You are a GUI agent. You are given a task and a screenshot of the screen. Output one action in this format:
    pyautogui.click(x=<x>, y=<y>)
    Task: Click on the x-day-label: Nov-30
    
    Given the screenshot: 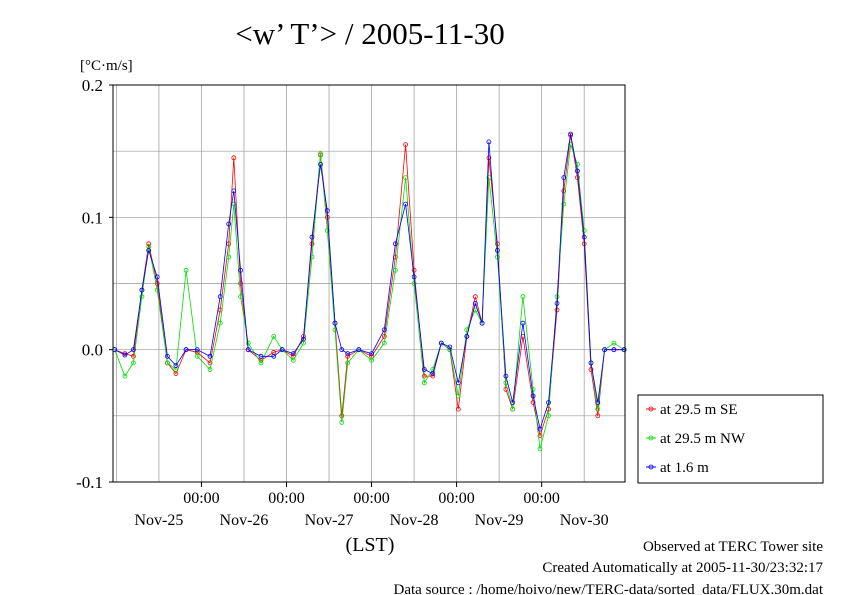 What is the action you would take?
    pyautogui.click(x=584, y=520)
    